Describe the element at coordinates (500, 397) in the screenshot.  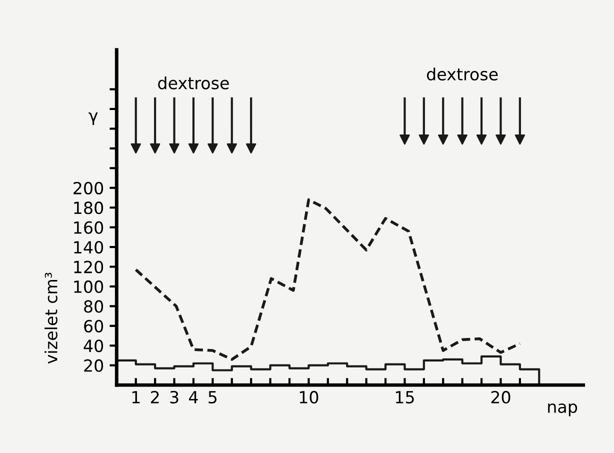
I see `x-tick-label: 20` at that location.